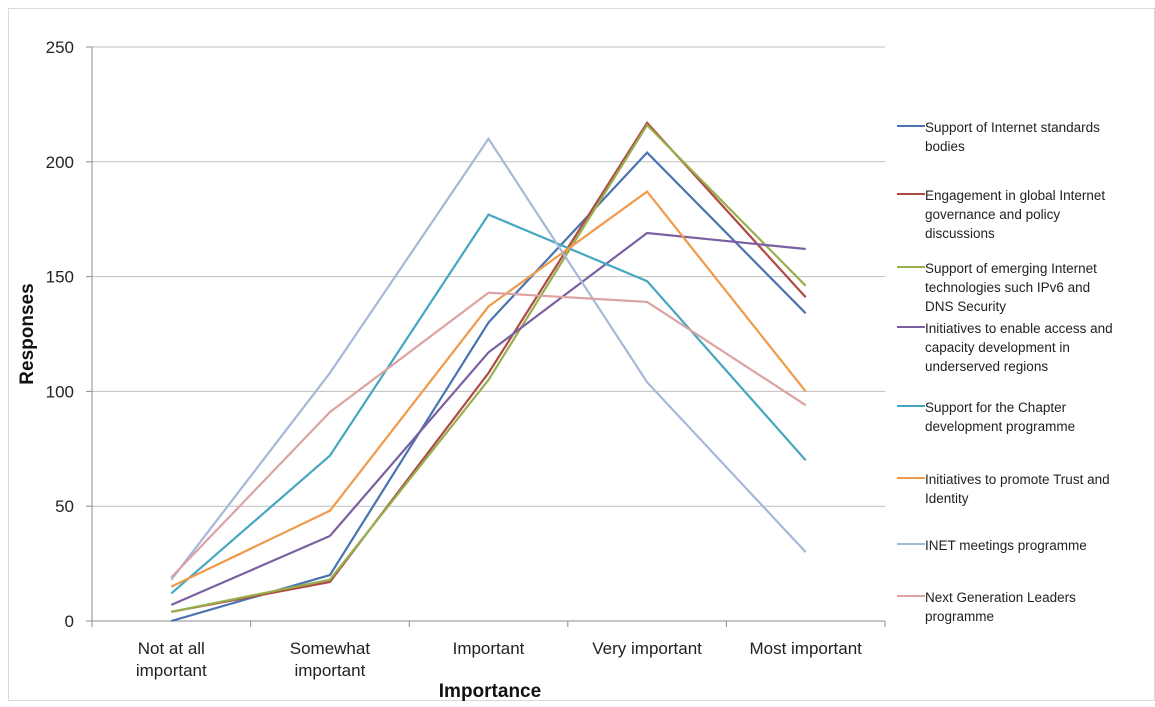 This screenshot has width=1155, height=707. I want to click on y-axis-label: Responses, so click(27, 333).